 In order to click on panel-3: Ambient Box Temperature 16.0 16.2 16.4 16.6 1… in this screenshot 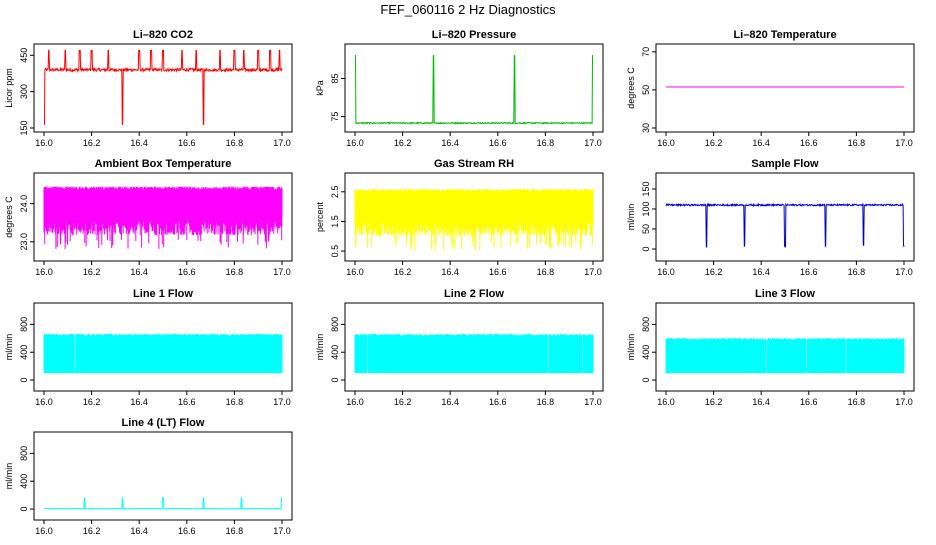, I will do `click(148, 217)`.